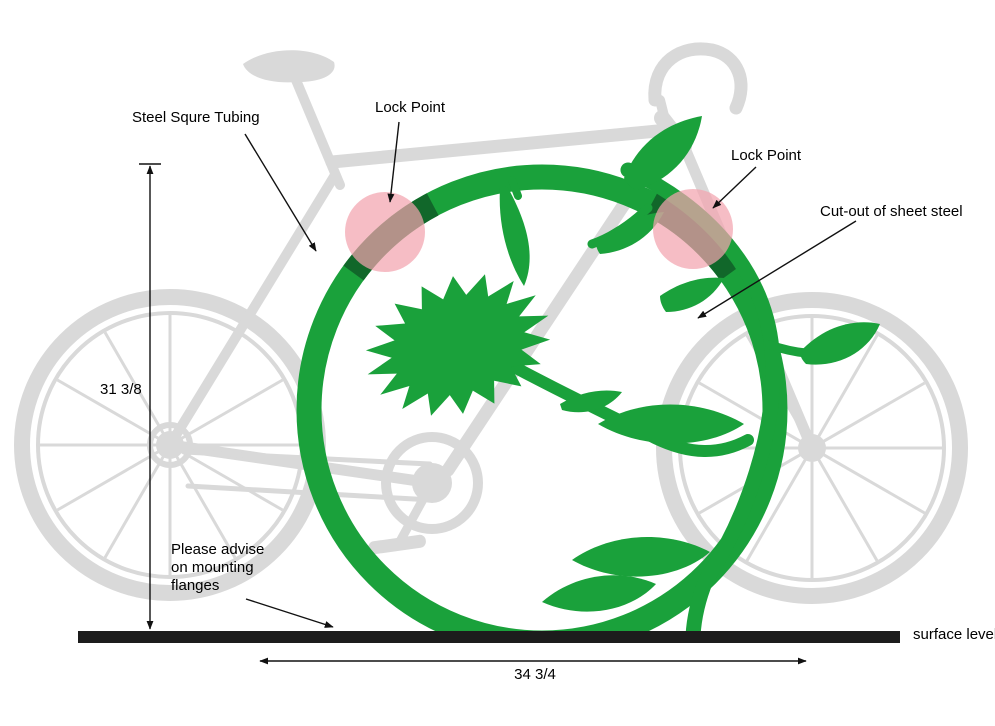 Image resolution: width=995 pixels, height=726 pixels. Describe the element at coordinates (514, 236) in the screenshot. I see `leaf-hanging-top` at that location.